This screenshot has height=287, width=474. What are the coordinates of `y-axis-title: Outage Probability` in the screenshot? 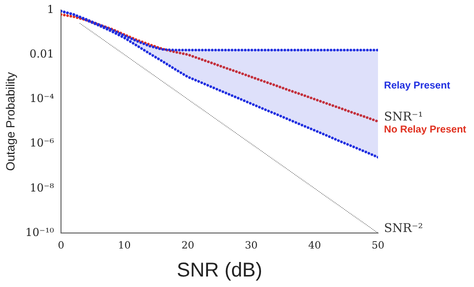 It's located at (11, 121).